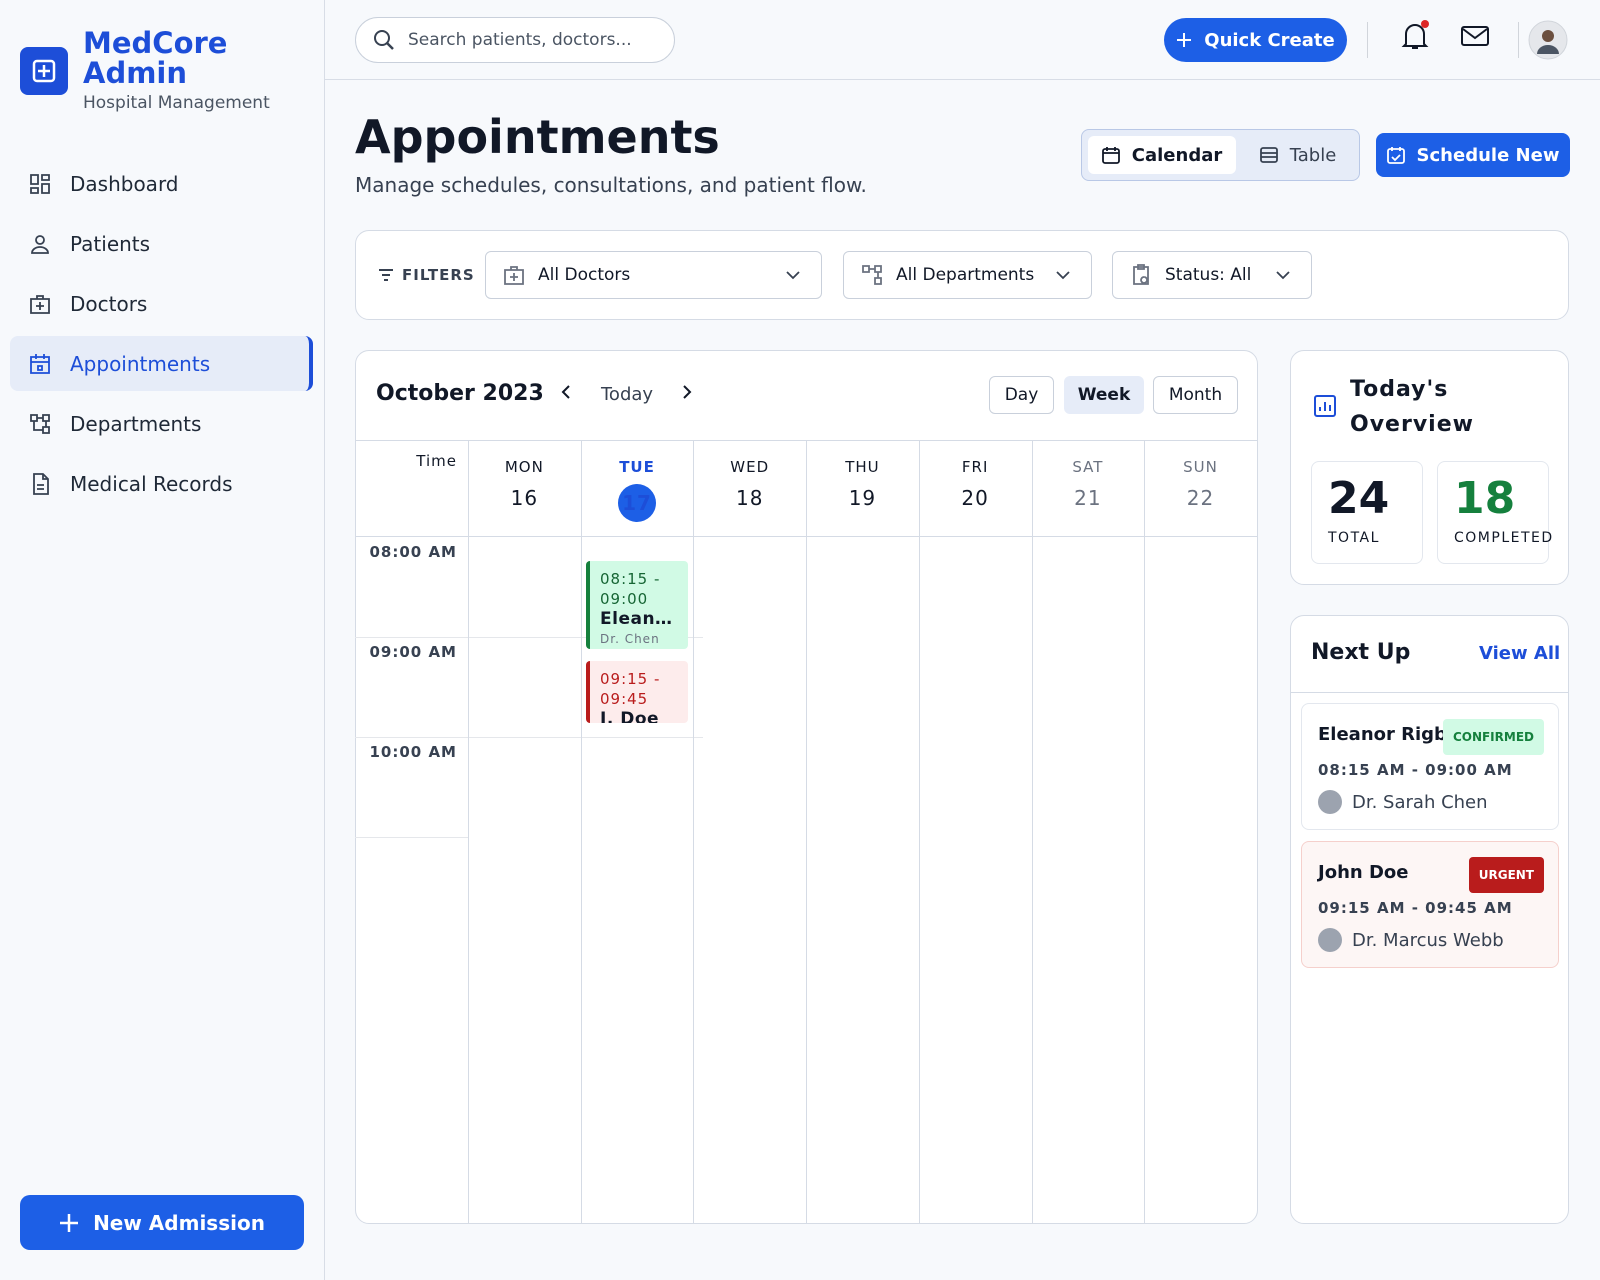 This screenshot has width=1600, height=1280. I want to click on day-header: THU 19, so click(862, 484).